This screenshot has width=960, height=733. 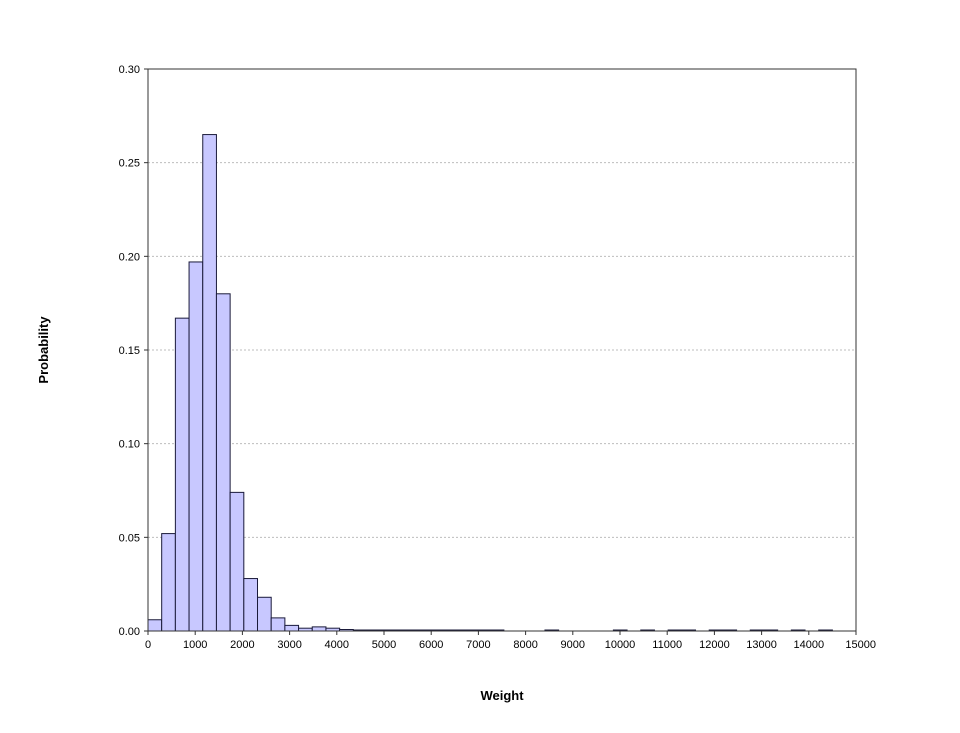 What do you see at coordinates (129, 538) in the screenshot?
I see `y-tick-label: 0.05` at bounding box center [129, 538].